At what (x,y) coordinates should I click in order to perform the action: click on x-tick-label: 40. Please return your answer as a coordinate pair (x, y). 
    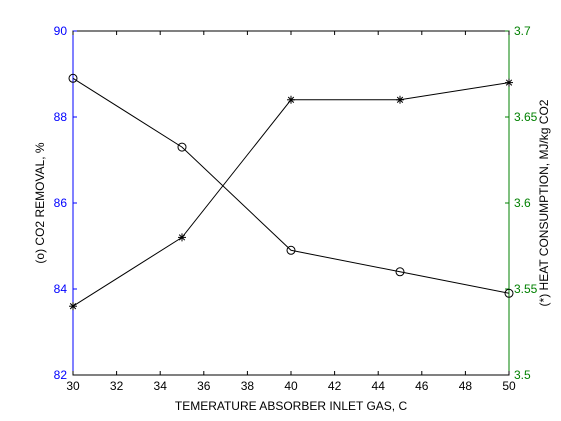
    Looking at the image, I should click on (291, 386).